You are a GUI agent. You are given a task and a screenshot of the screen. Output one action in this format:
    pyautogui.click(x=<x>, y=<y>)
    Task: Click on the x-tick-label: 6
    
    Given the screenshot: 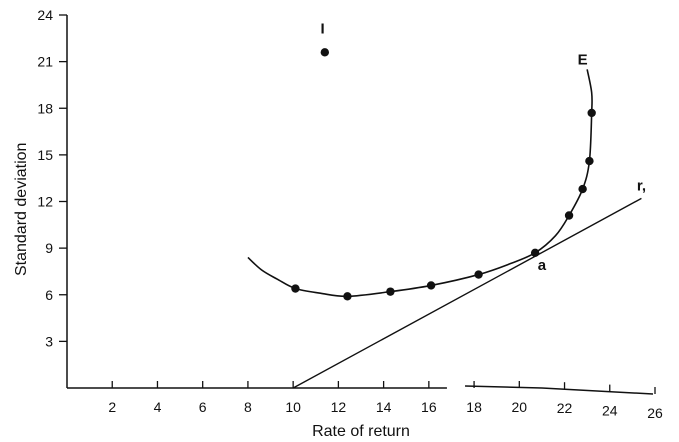 What is the action you would take?
    pyautogui.click(x=203, y=407)
    